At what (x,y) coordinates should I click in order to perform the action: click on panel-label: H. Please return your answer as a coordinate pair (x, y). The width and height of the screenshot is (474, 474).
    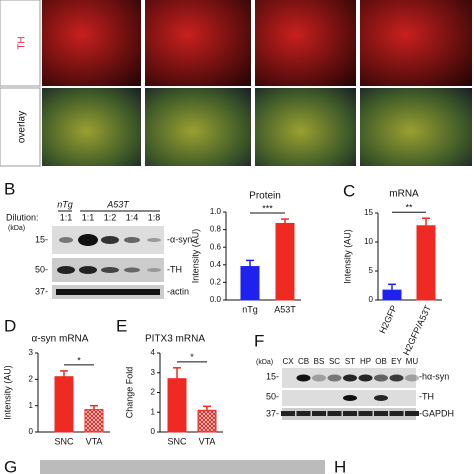
    Looking at the image, I should click on (340, 465).